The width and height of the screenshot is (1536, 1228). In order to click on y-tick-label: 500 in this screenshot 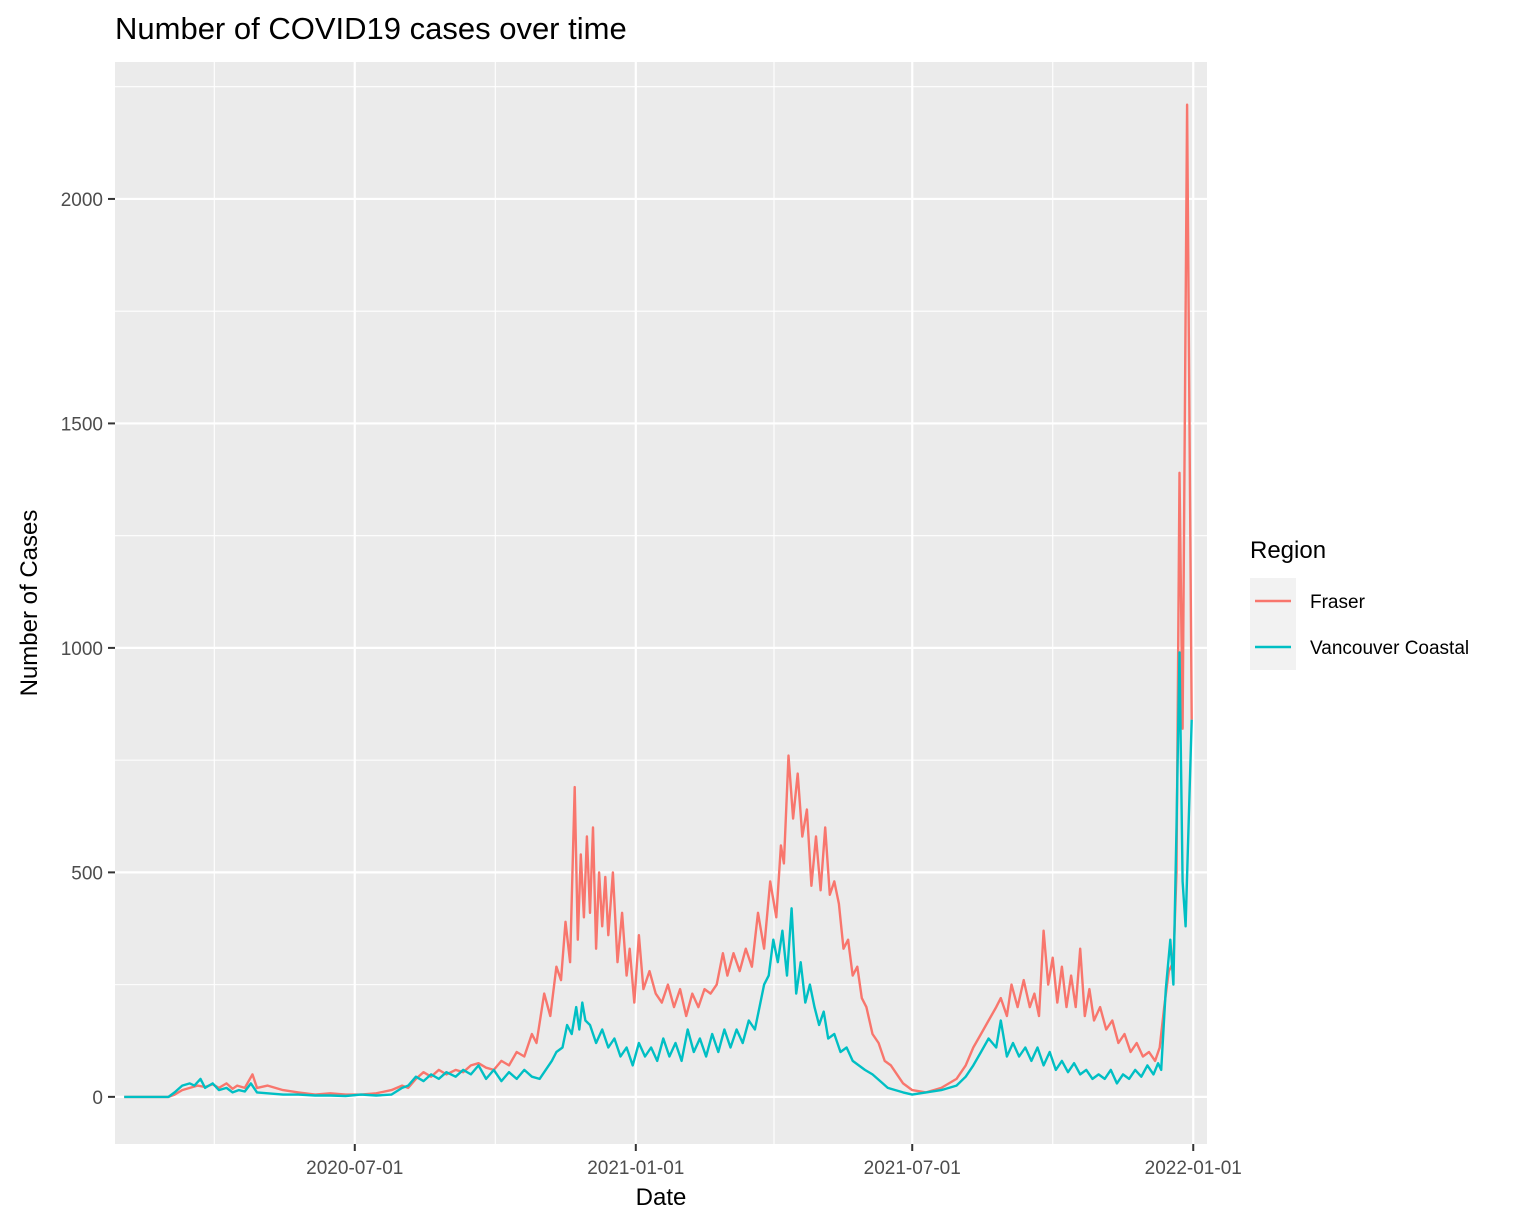, I will do `click(87, 873)`.